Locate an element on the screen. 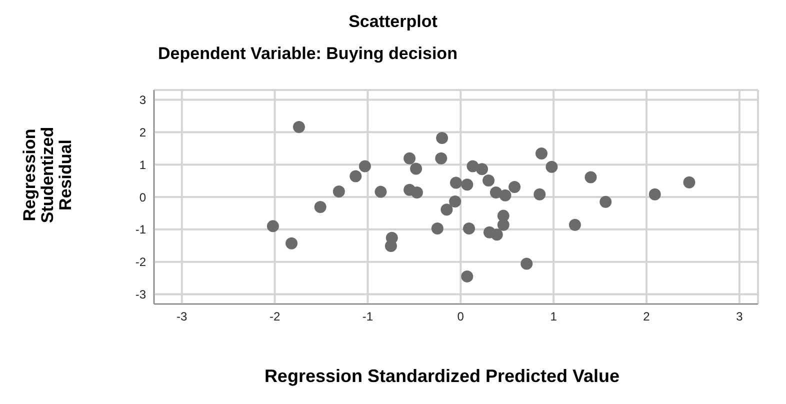 The image size is (786, 404). x-tick-label: -3 is located at coordinates (182, 317).